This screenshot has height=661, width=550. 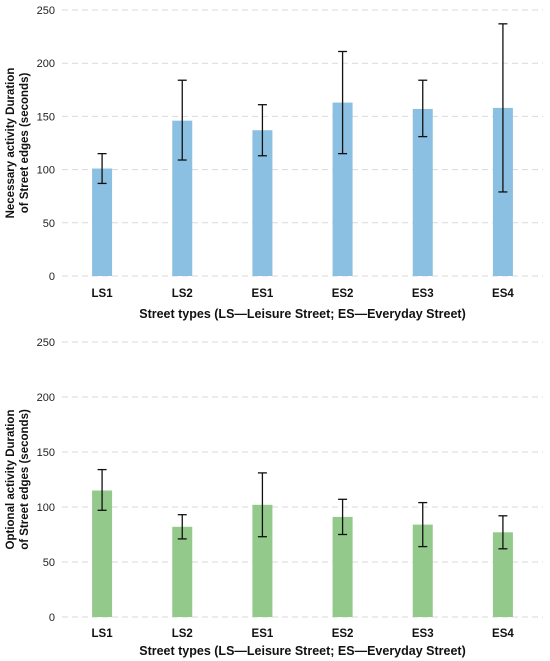 I want to click on chart2-bar-LS2, so click(x=182, y=571).